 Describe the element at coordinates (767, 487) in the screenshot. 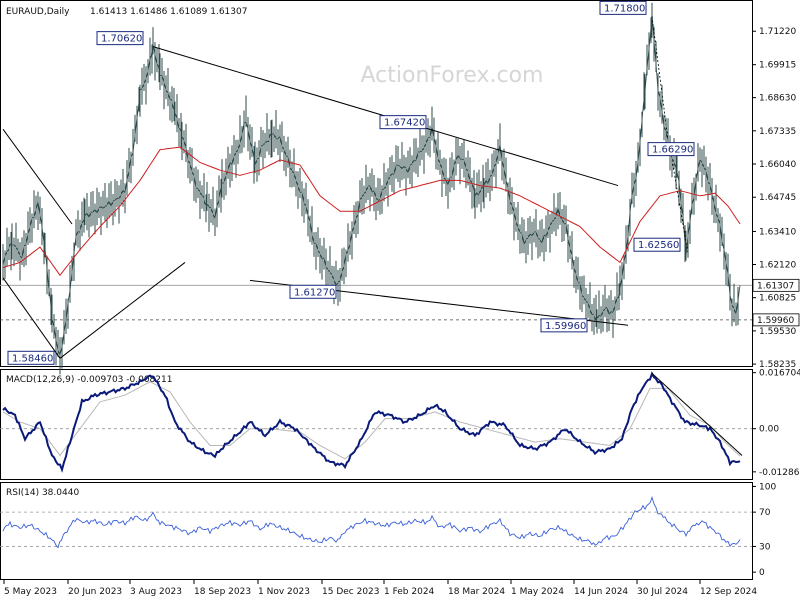

I see `rsi-y-tick-label: 100` at that location.